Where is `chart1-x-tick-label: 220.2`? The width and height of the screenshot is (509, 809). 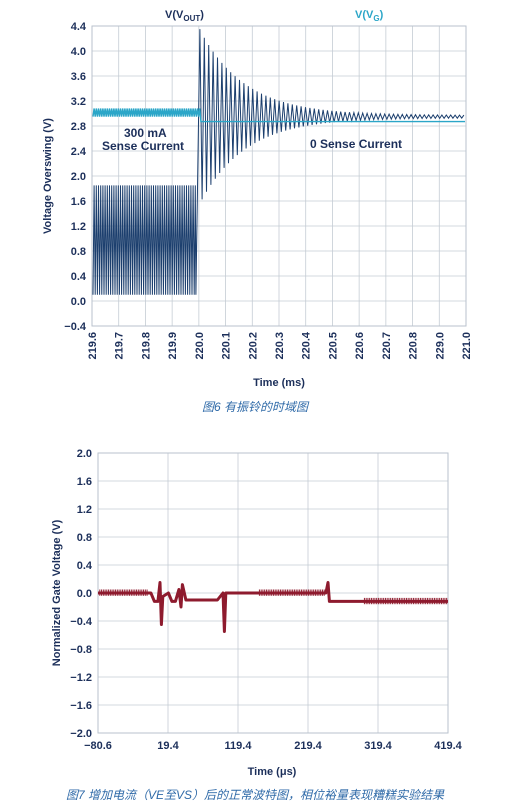 chart1-x-tick-label: 220.2 is located at coordinates (253, 346).